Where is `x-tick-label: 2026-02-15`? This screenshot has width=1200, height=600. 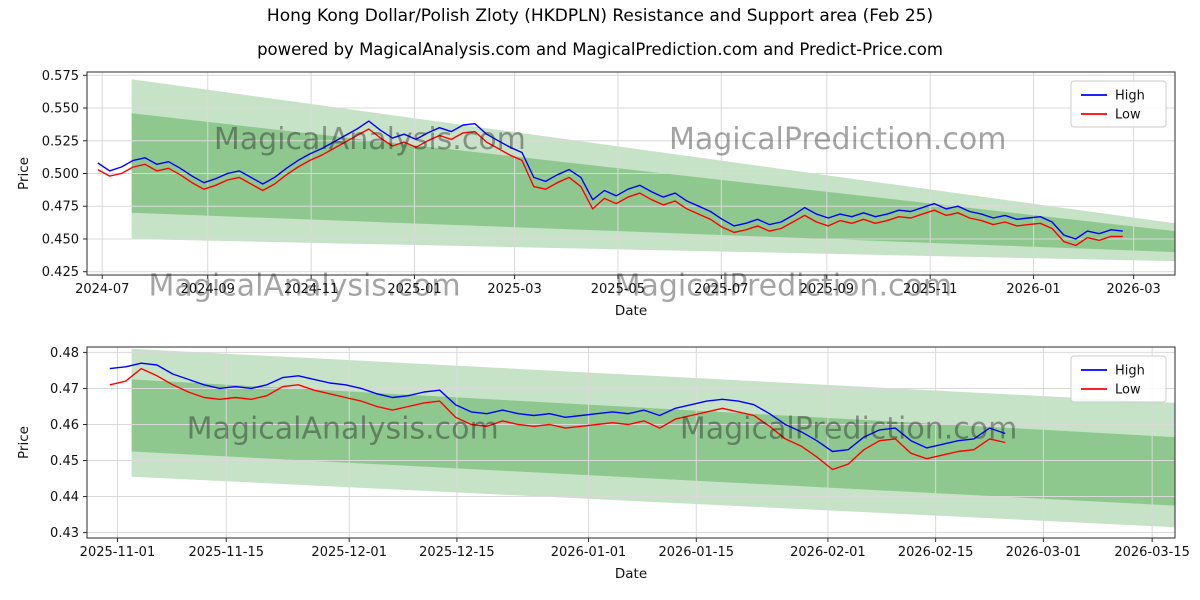 x-tick-label: 2026-02-15 is located at coordinates (936, 552).